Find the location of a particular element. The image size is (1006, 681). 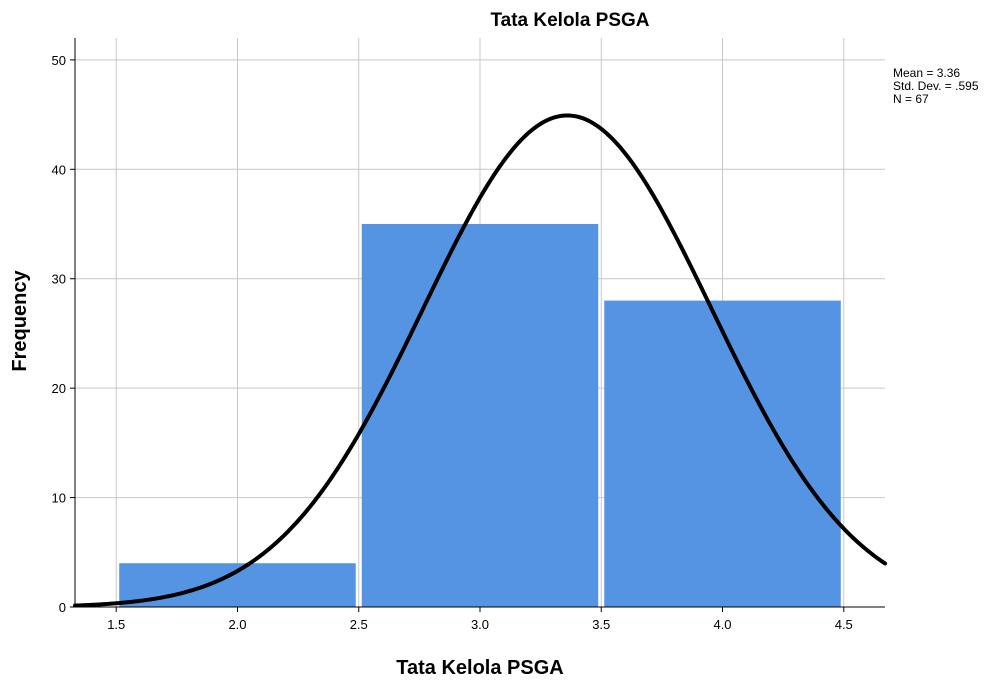

y-tick-label: 0 is located at coordinates (62, 607).